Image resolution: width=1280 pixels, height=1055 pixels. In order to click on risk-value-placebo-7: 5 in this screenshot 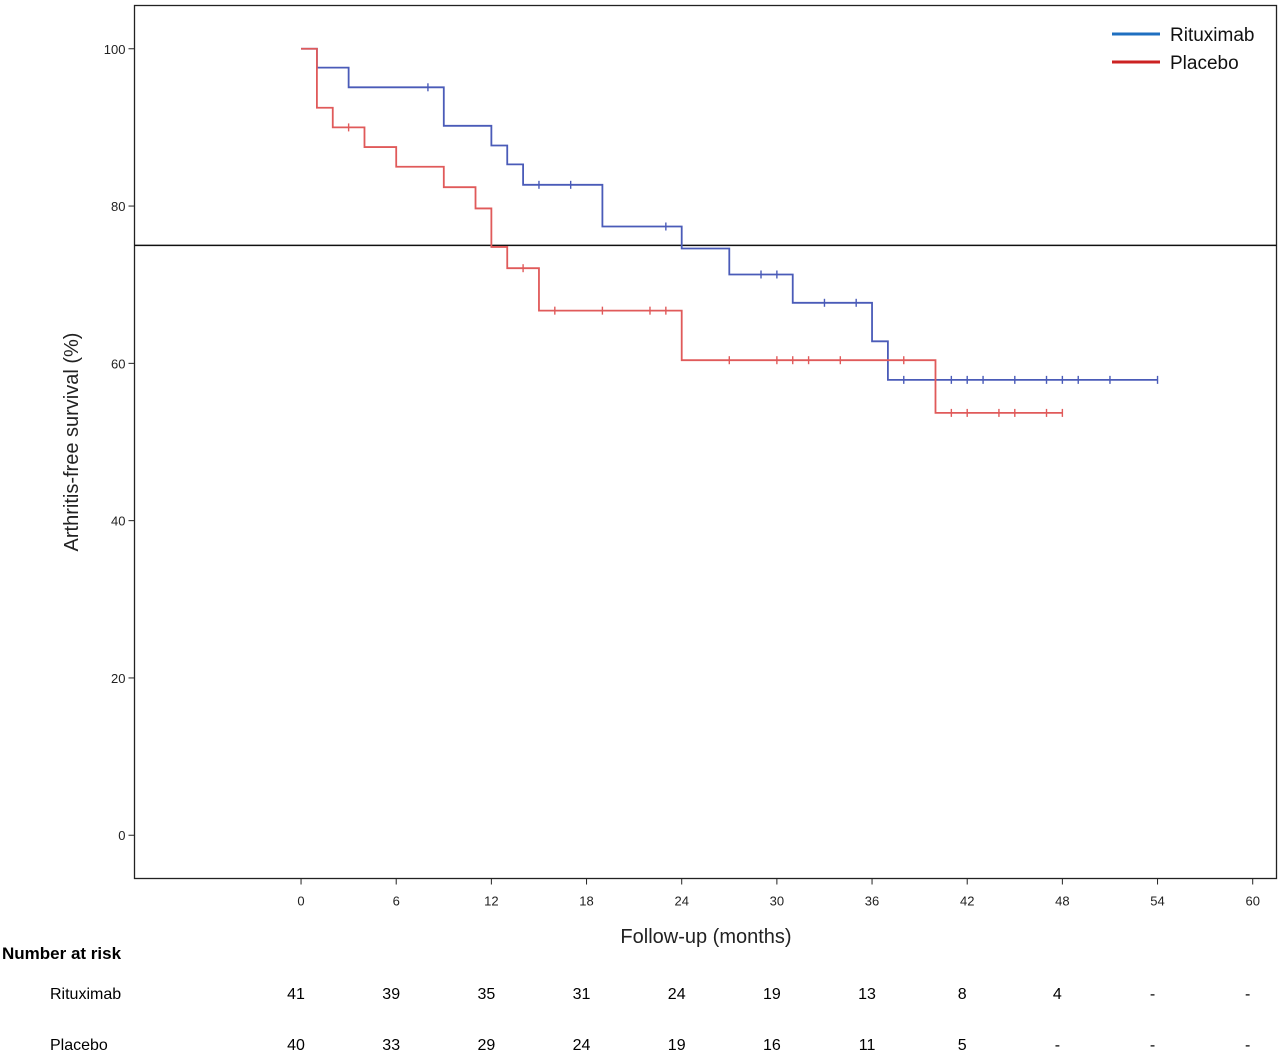, I will do `click(962, 1045)`.